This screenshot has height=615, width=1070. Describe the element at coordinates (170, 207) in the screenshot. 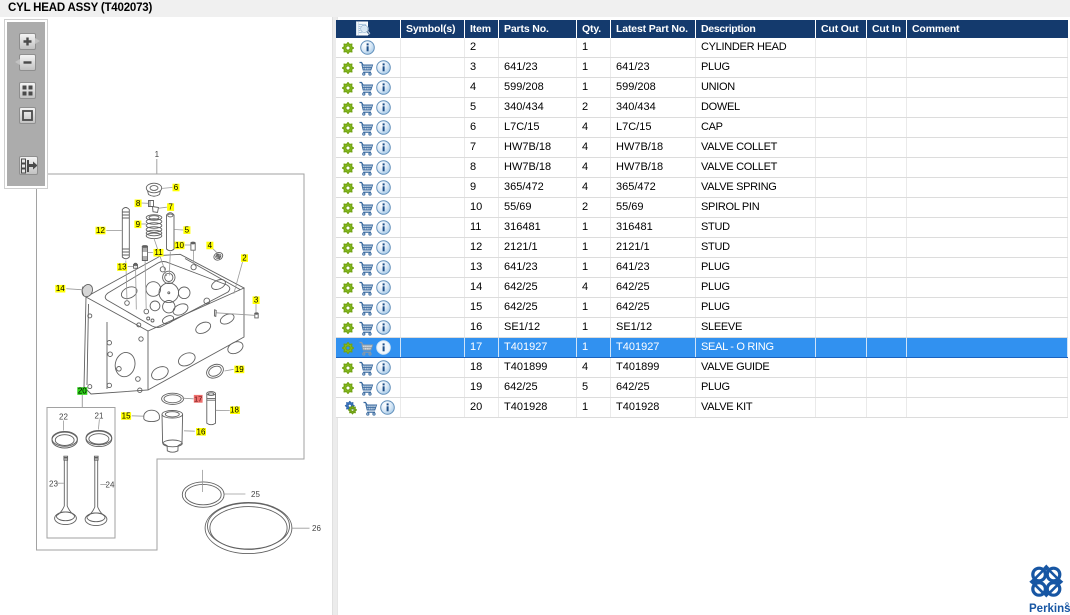

I see `svg-text: 7` at that location.